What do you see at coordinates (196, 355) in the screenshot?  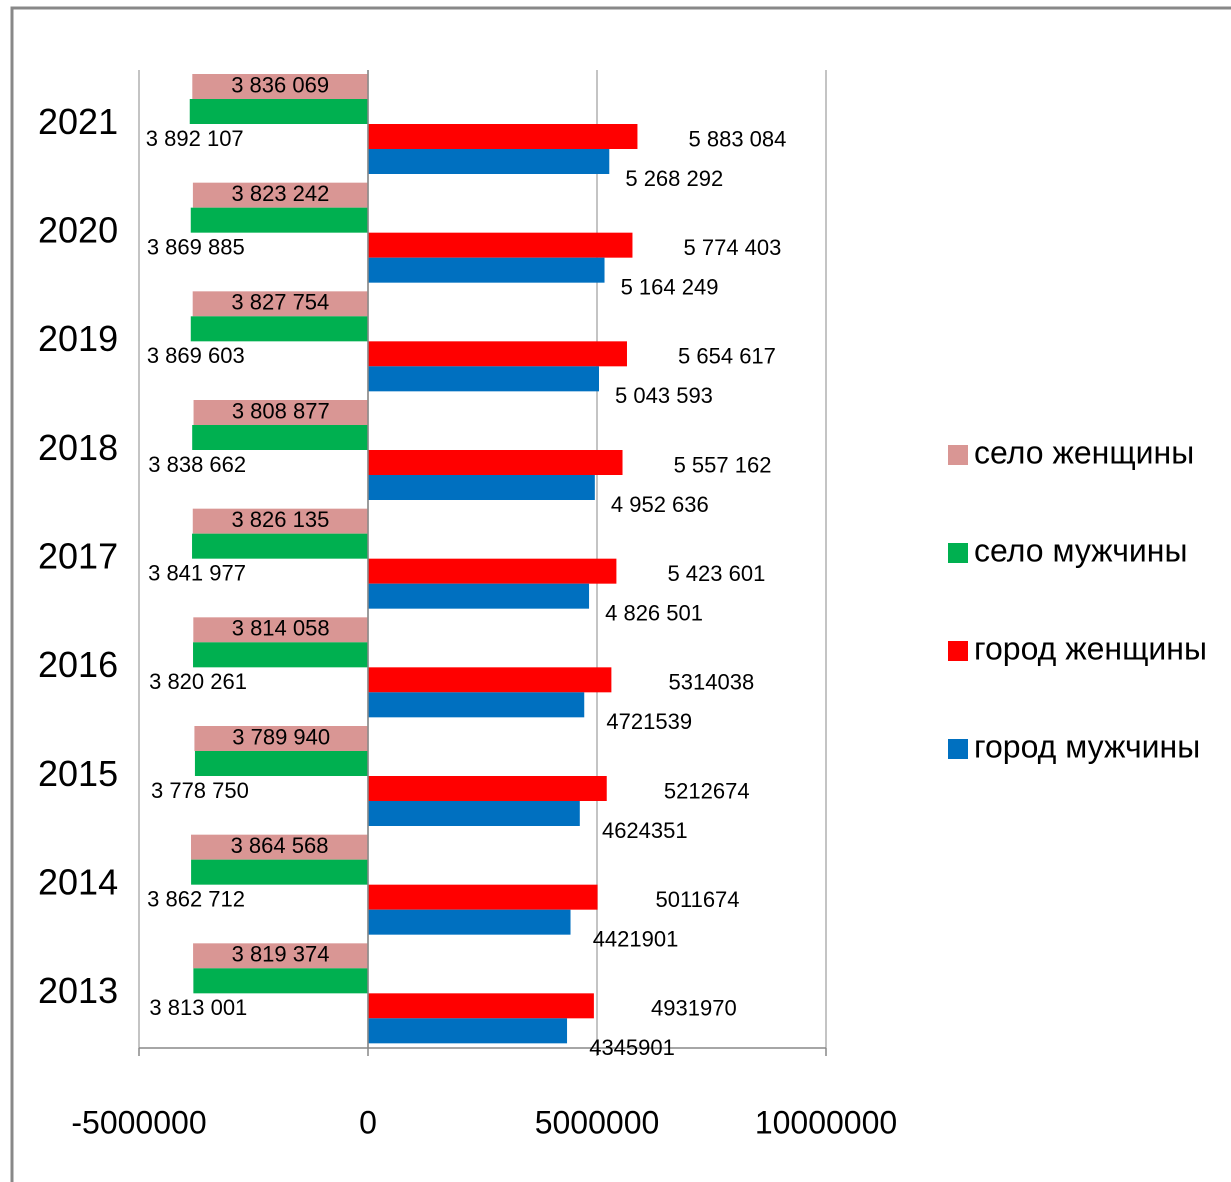 I see `data-label: 3 869 603` at bounding box center [196, 355].